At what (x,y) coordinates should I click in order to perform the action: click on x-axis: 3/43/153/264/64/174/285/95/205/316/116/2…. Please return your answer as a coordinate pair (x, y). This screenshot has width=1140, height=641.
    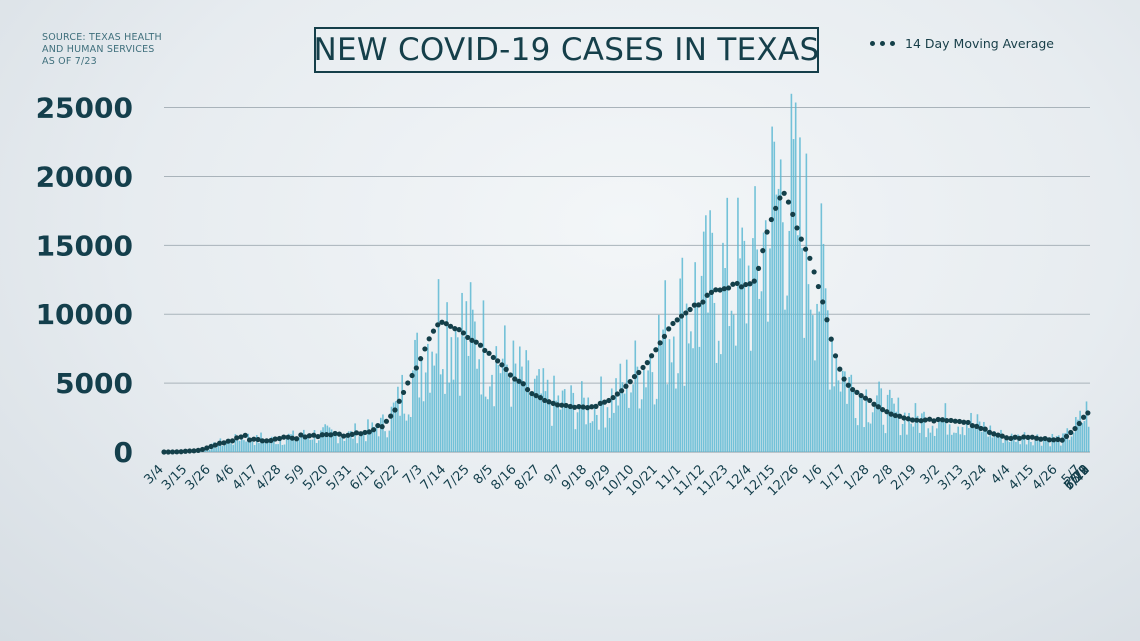
    Looking at the image, I should click on (616, 480).